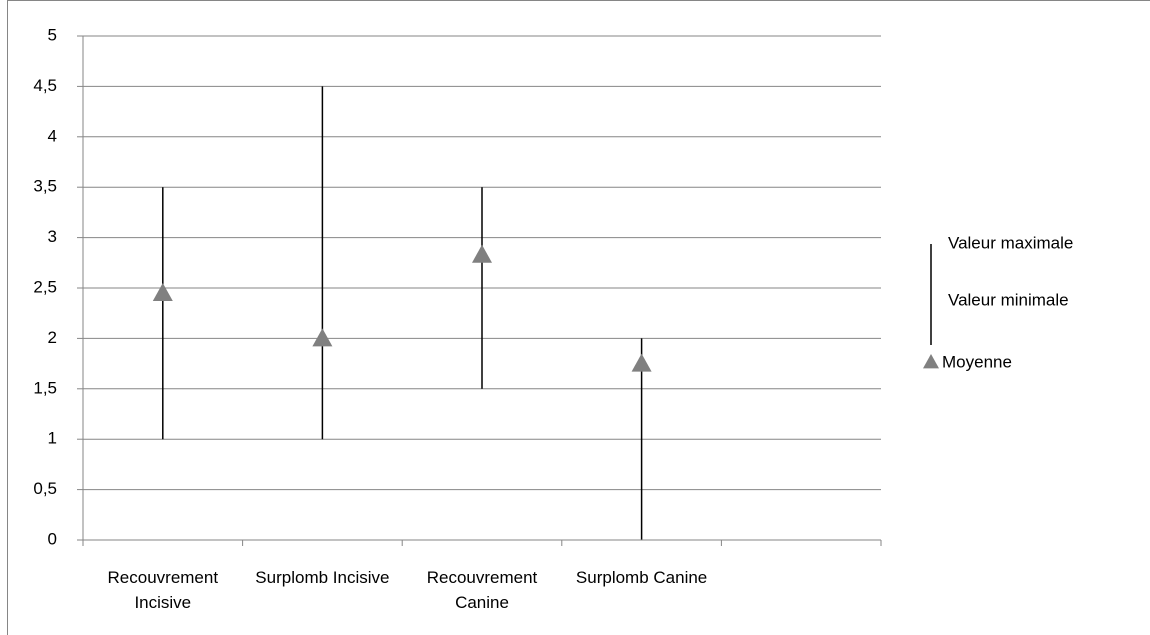 The image size is (1150, 635). What do you see at coordinates (52, 438) in the screenshot?
I see `y-tick-label: 1` at bounding box center [52, 438].